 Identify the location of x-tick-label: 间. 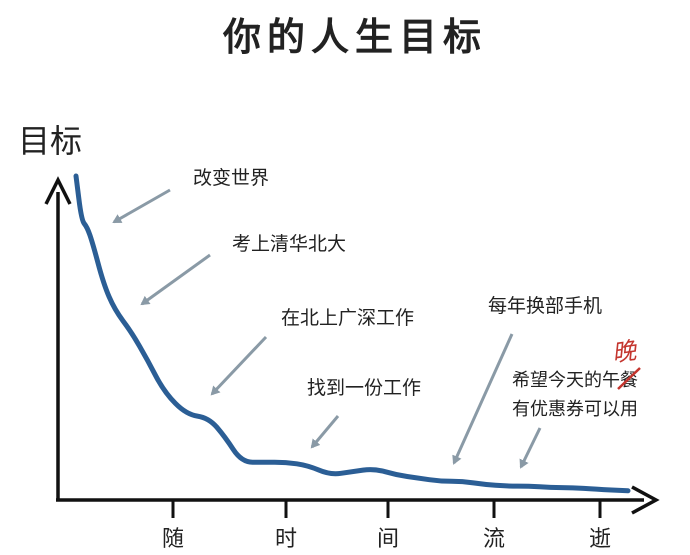
(388, 539).